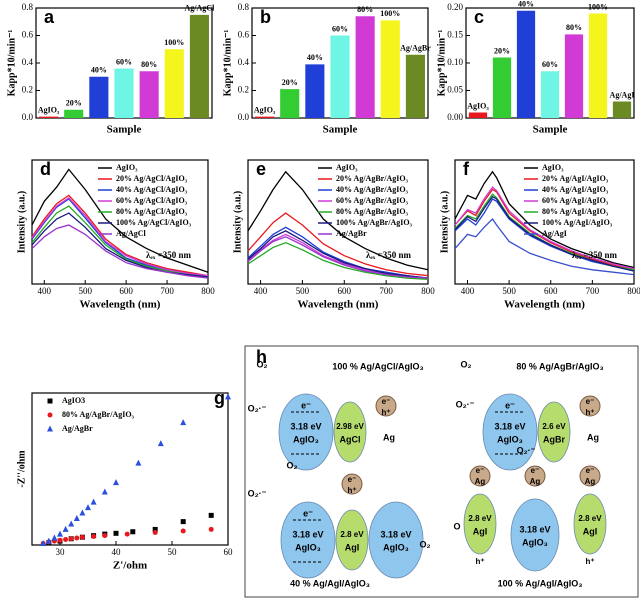  Describe the element at coordinates (575, 211) in the screenshot. I see `legend-label: 80% Ag/AgI/AgIO₃` at that location.